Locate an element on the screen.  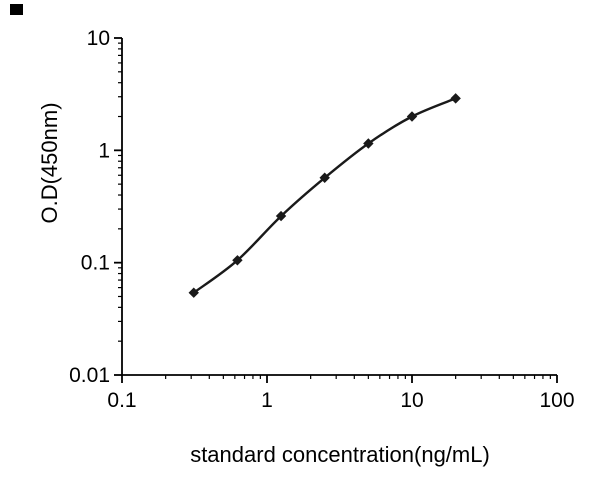
x-tick-label: 100 is located at coordinates (556, 400).